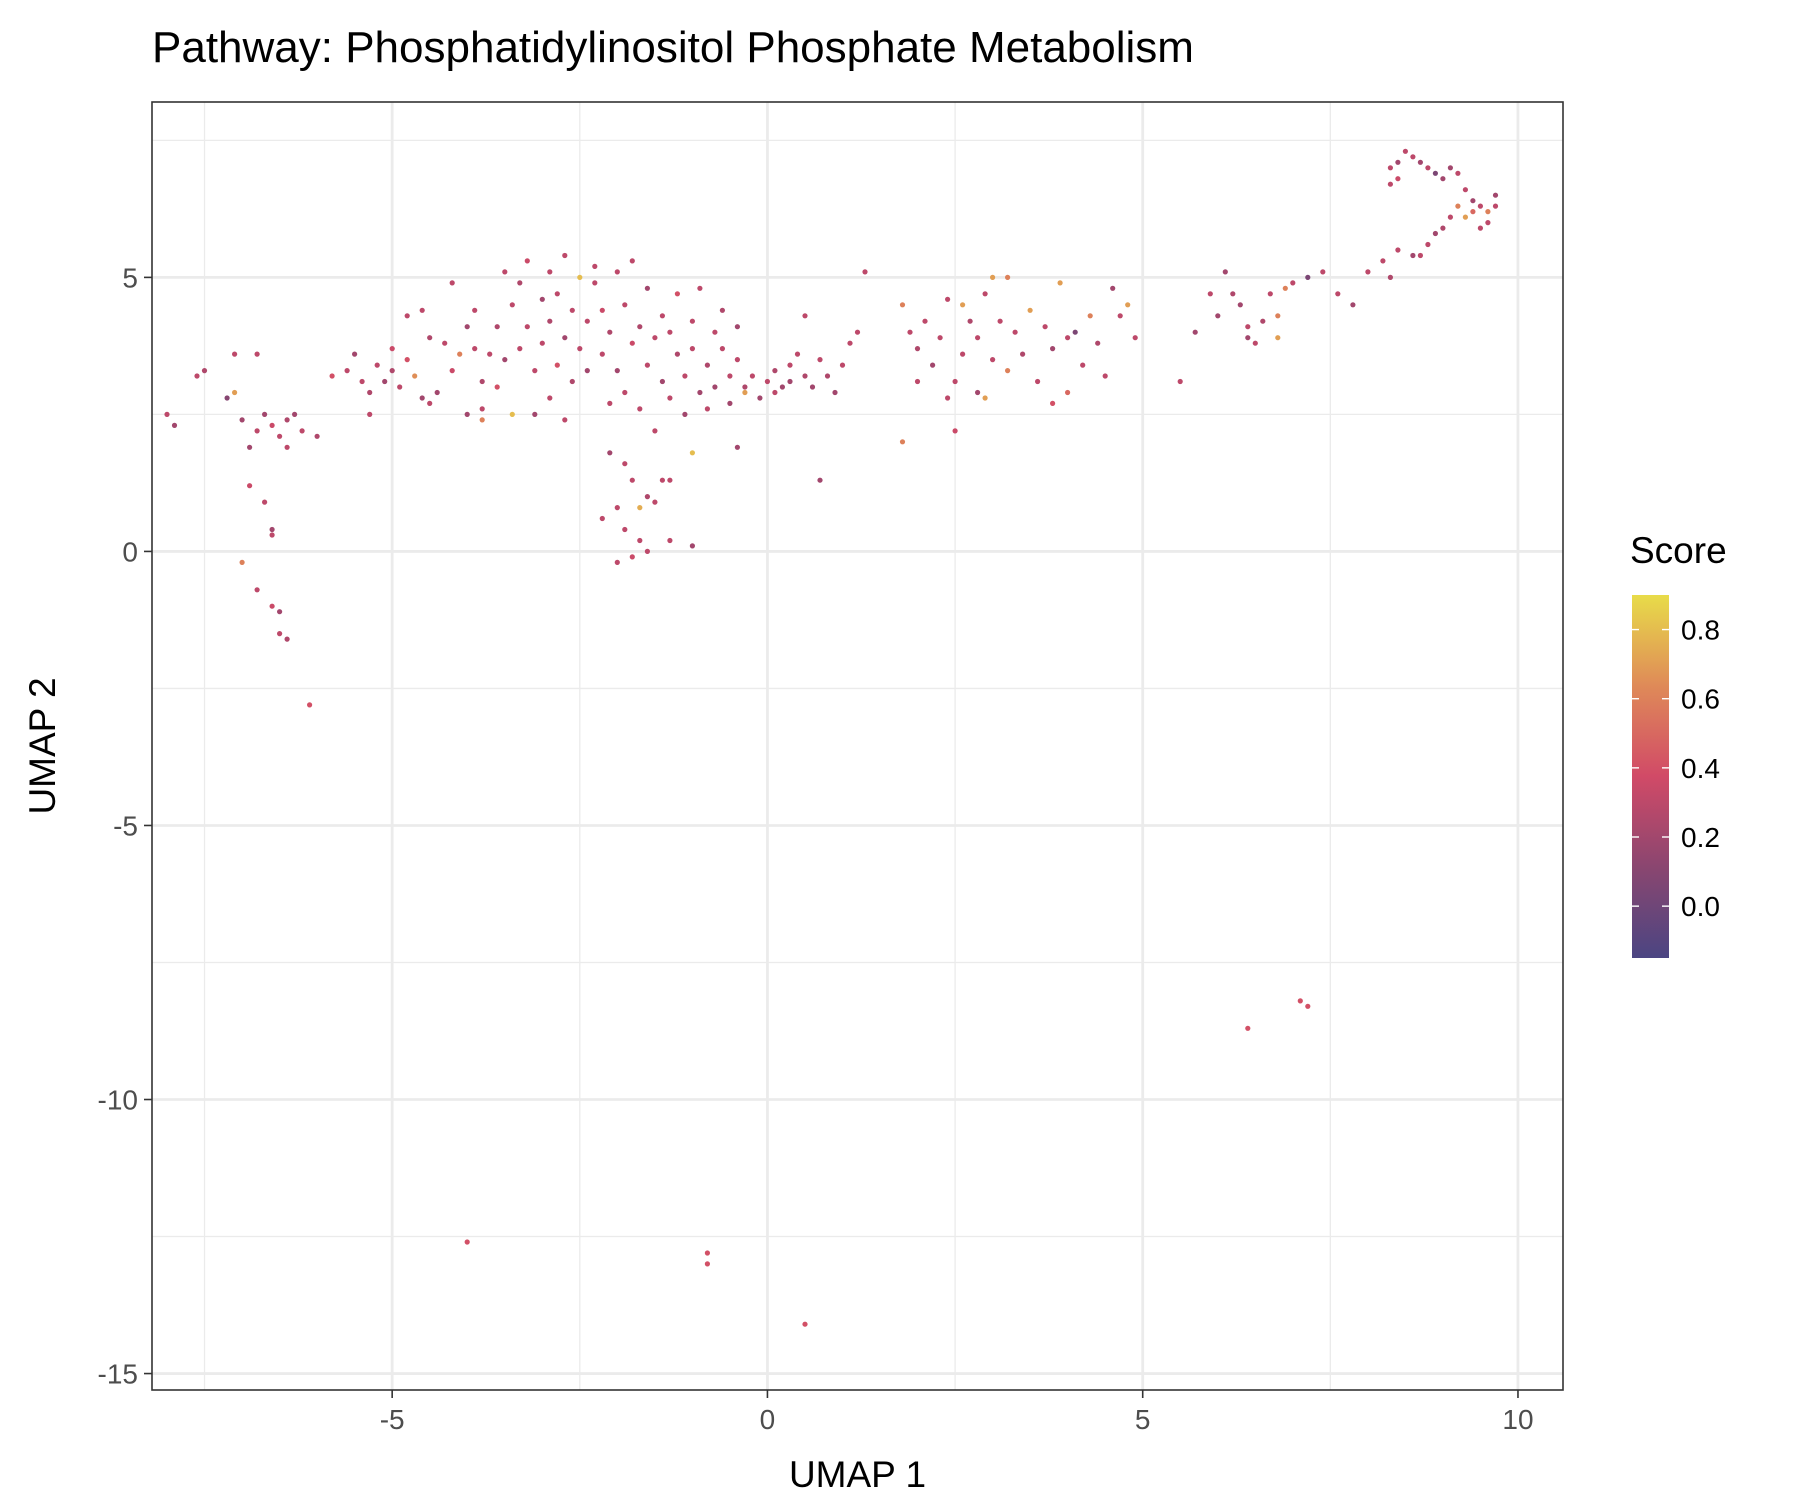  I want to click on colorbar-ticks: 0.0 0.2 0.4 0.6 0.8, so click(1676, 768).